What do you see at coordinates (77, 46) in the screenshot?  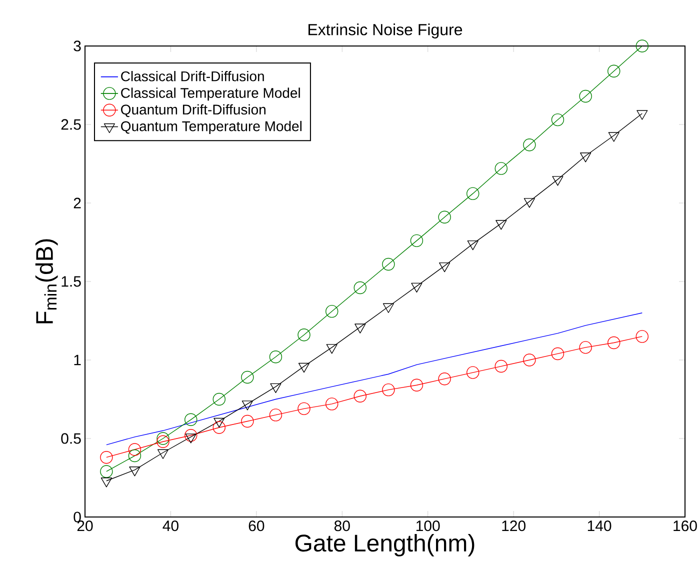 I see `y-tick-label: 3` at bounding box center [77, 46].